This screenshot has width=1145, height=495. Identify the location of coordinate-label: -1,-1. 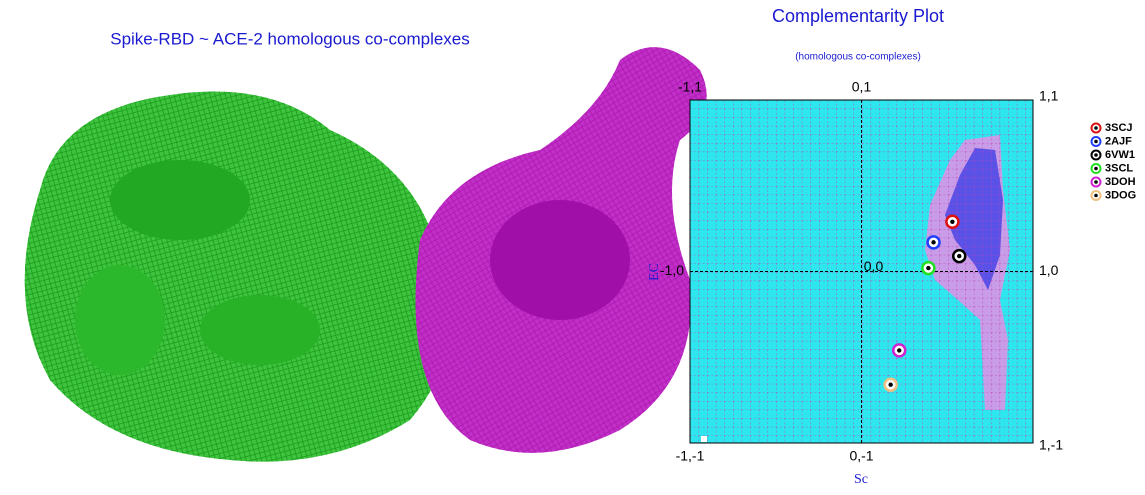
(690, 456).